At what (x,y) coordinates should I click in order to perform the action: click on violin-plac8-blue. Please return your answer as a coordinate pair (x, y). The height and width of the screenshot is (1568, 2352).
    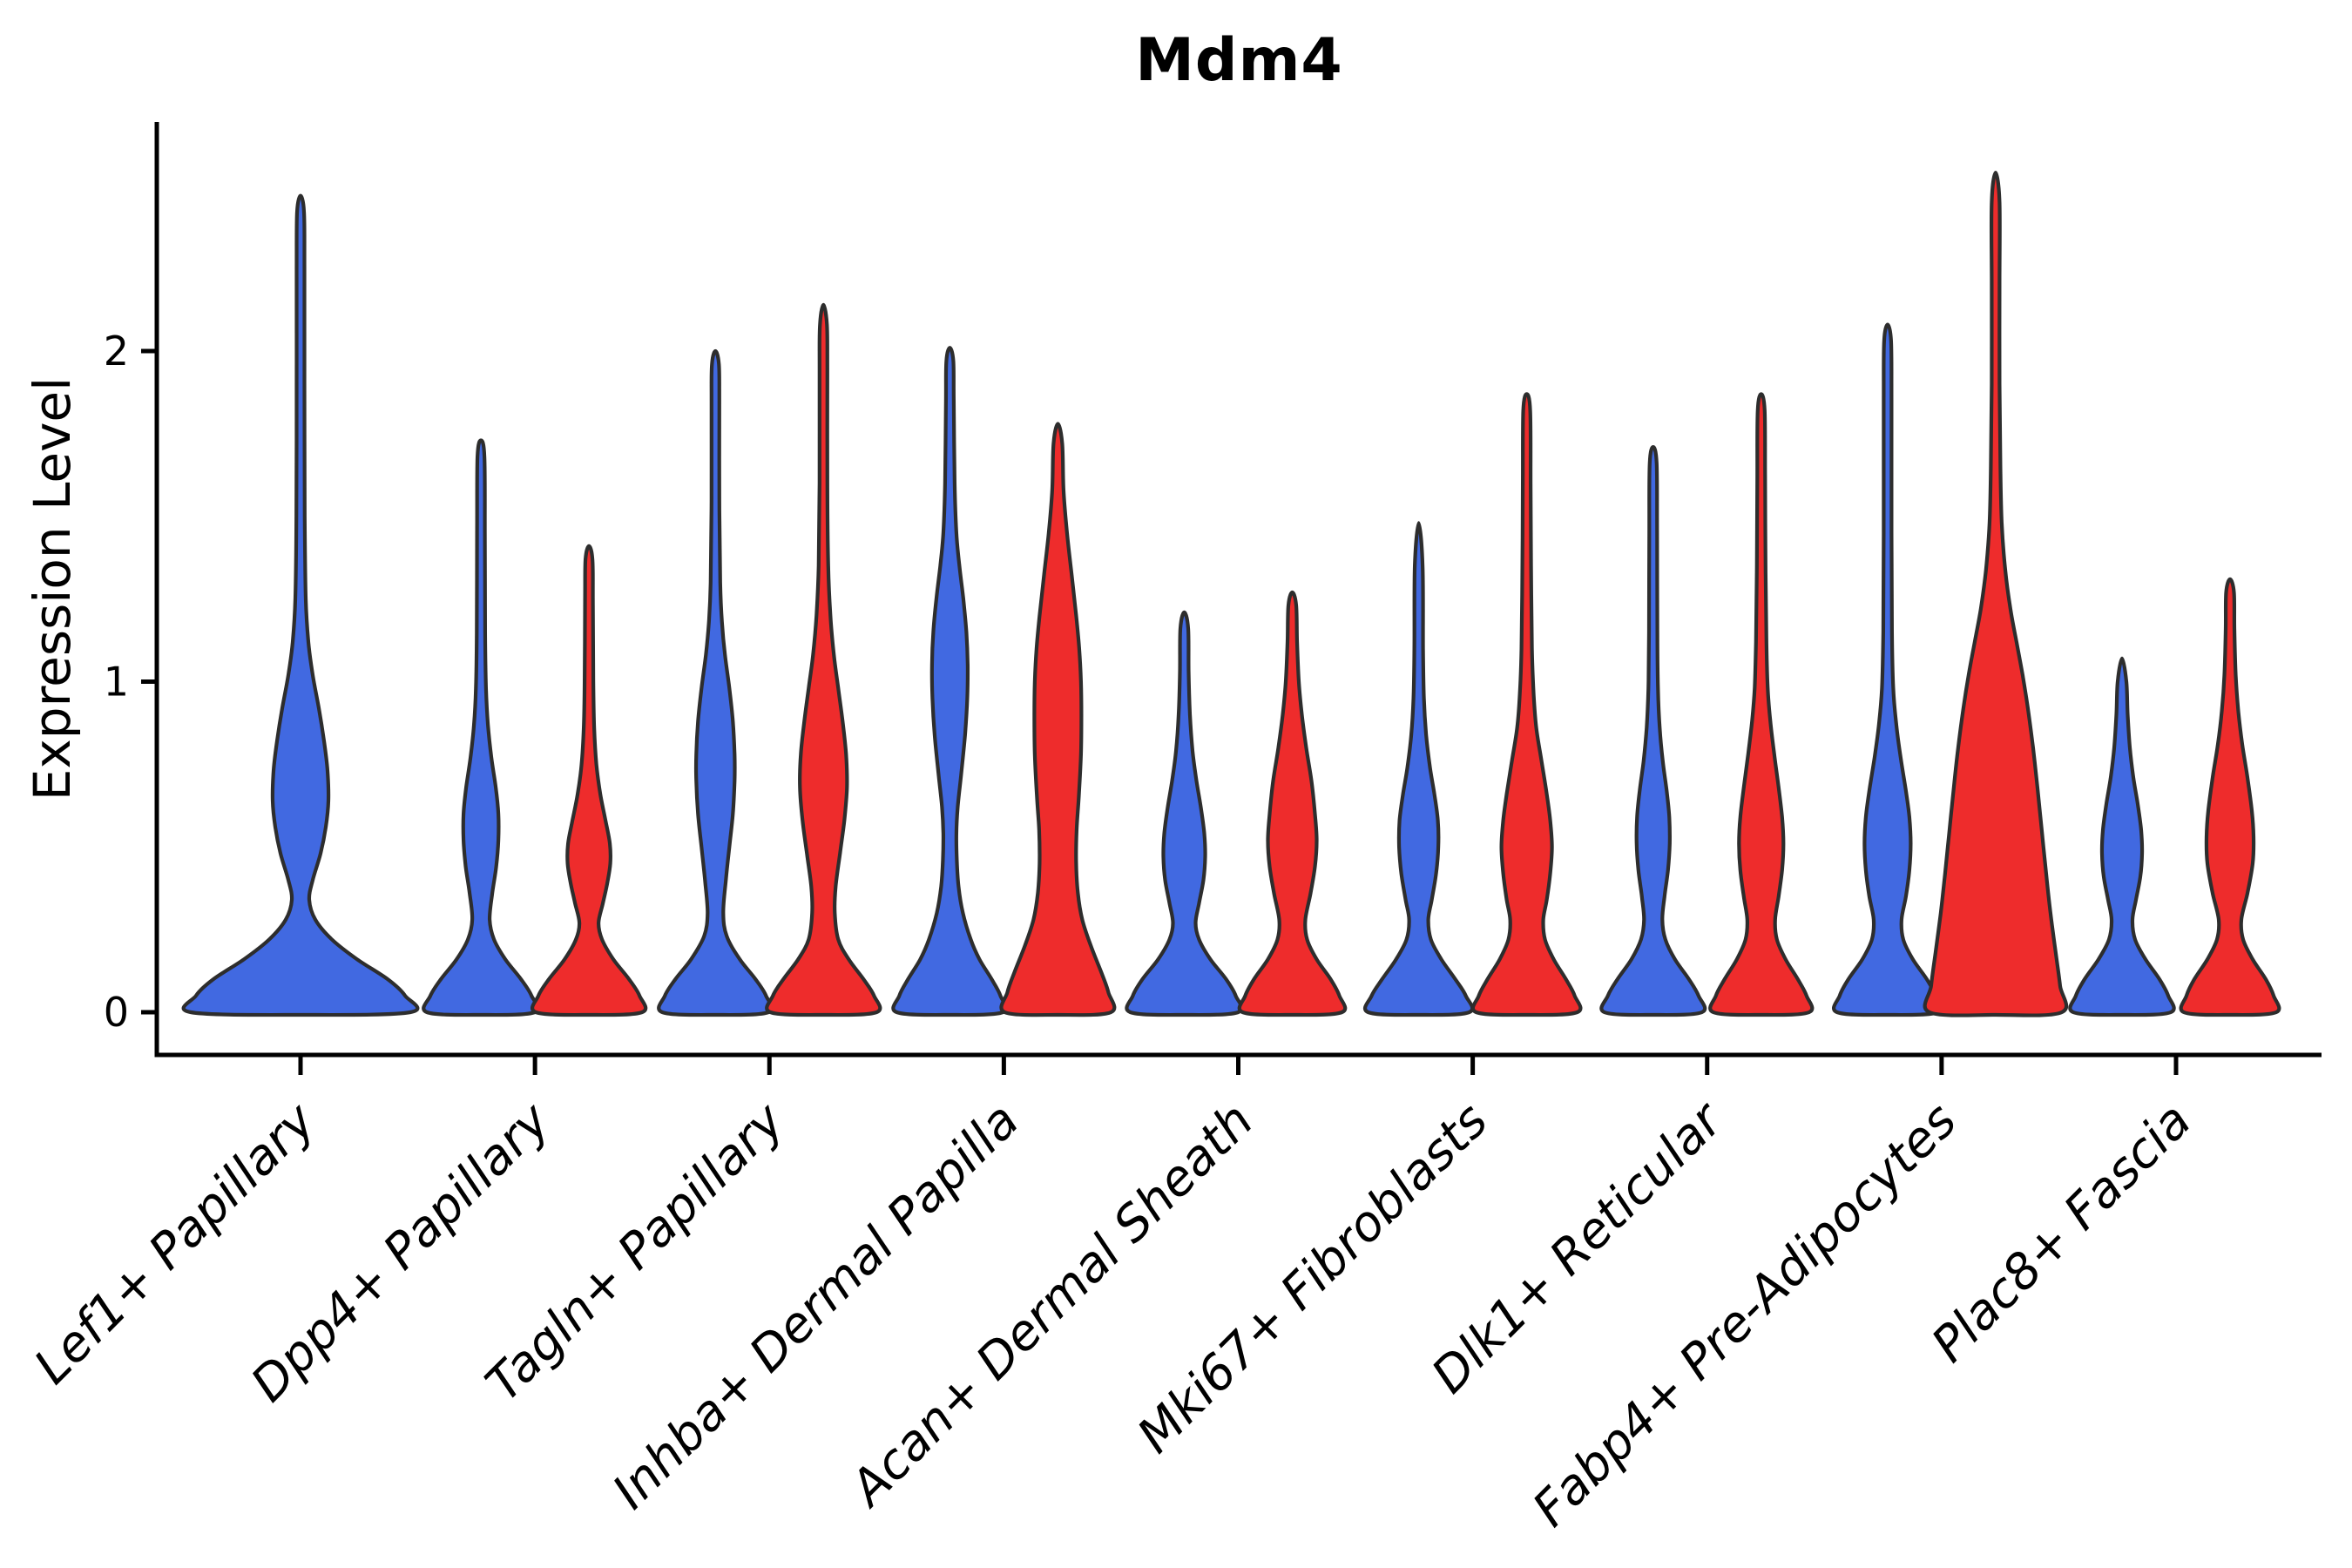
    Looking at the image, I should click on (2122, 836).